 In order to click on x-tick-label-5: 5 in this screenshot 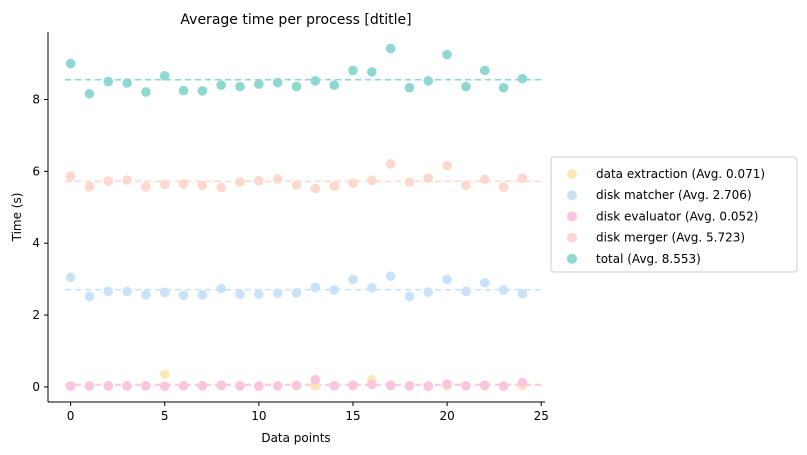, I will do `click(165, 416)`.